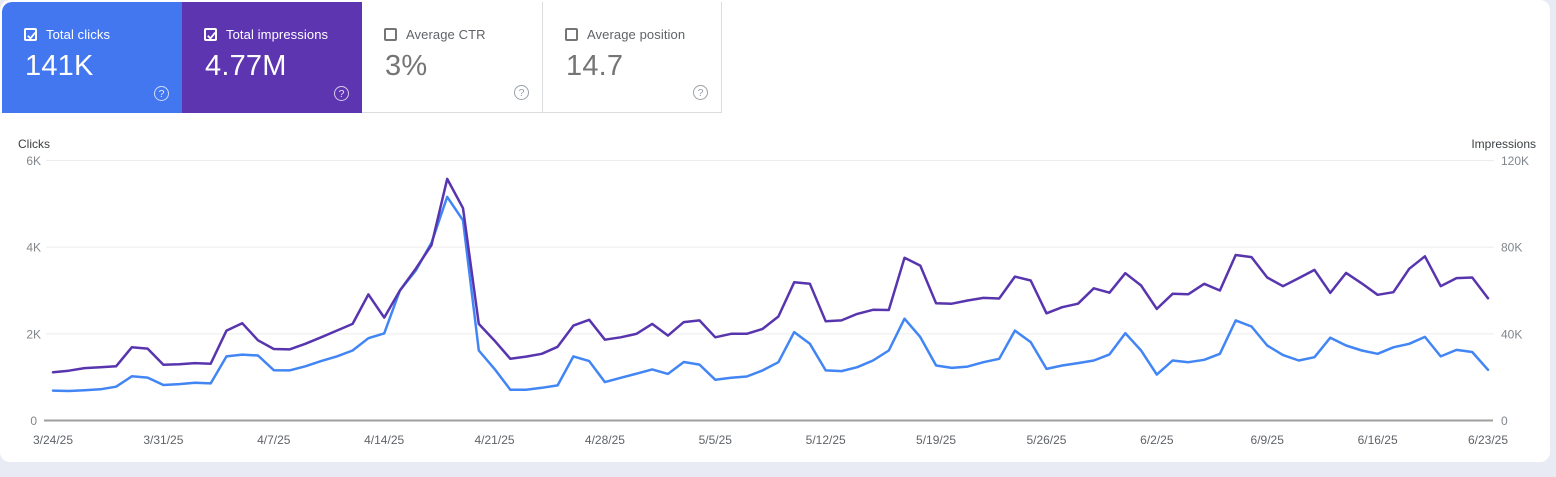 The image size is (1556, 477). Describe the element at coordinates (59, 66) in the screenshot. I see `metric-card-value: 141K` at that location.